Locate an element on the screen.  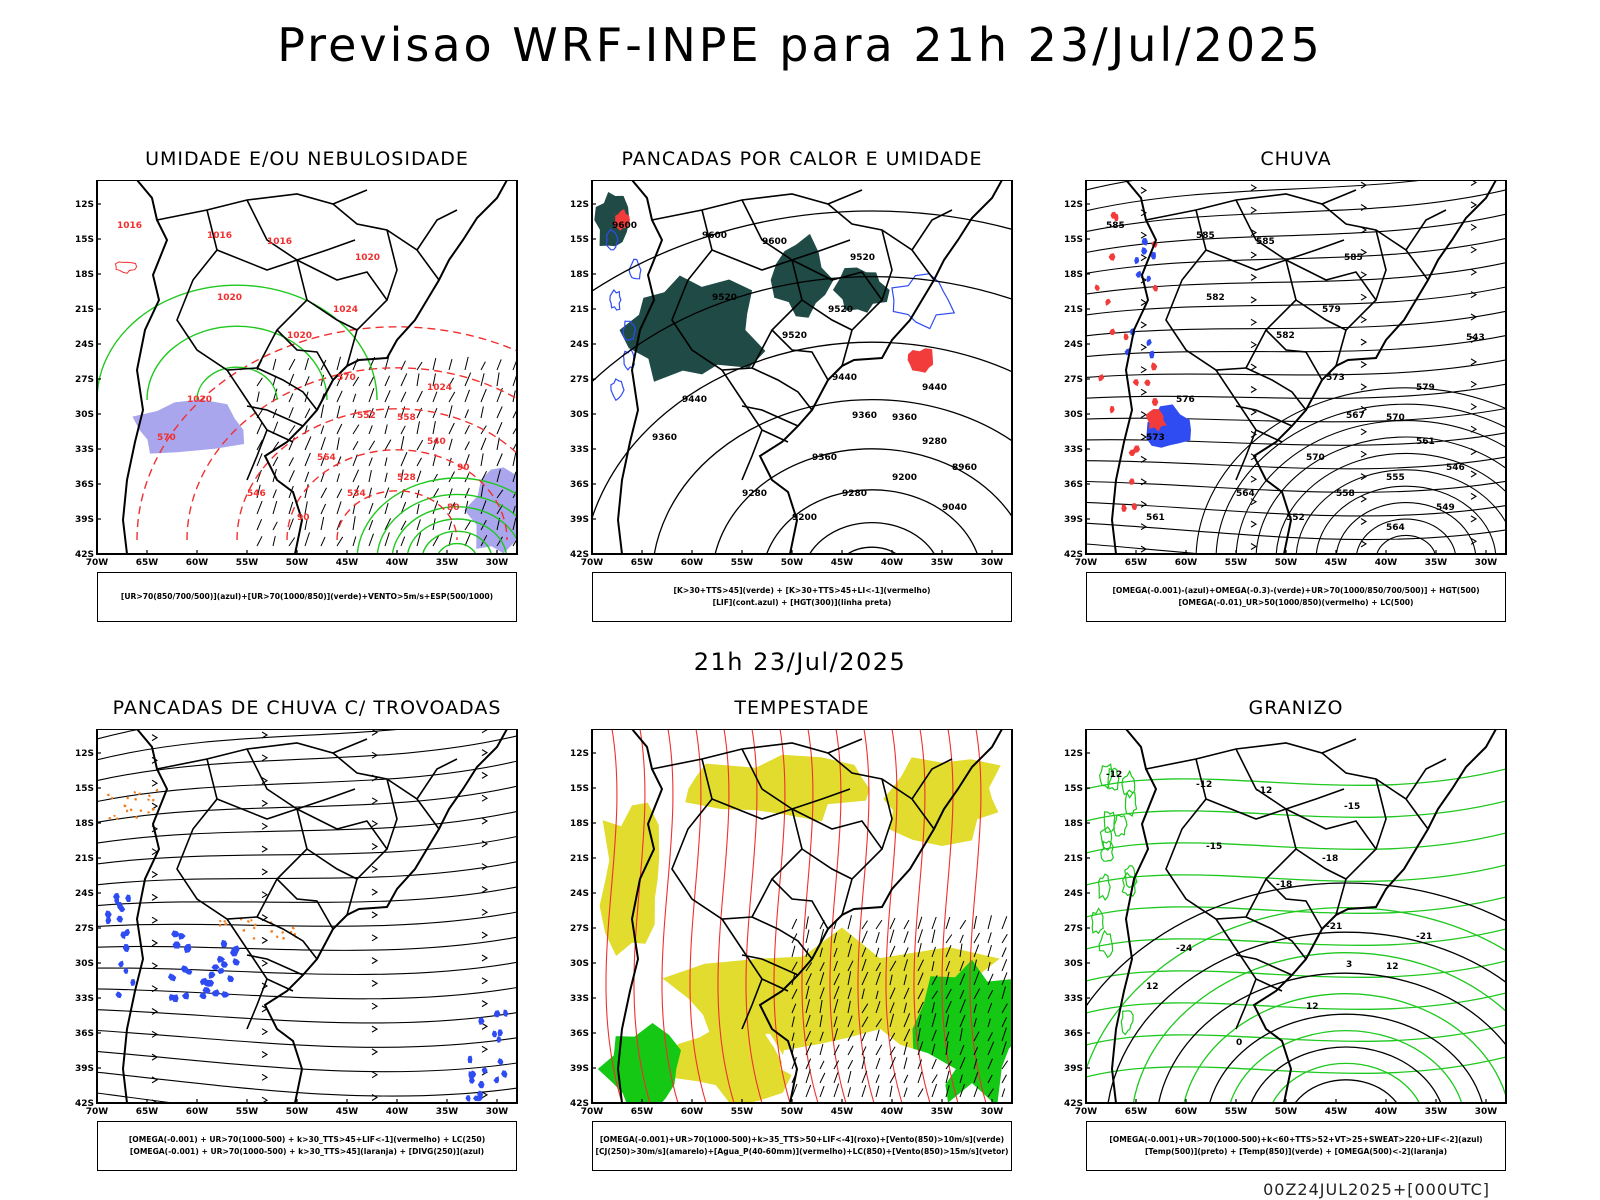
contour-label: 9280 is located at coordinates (754, 494).